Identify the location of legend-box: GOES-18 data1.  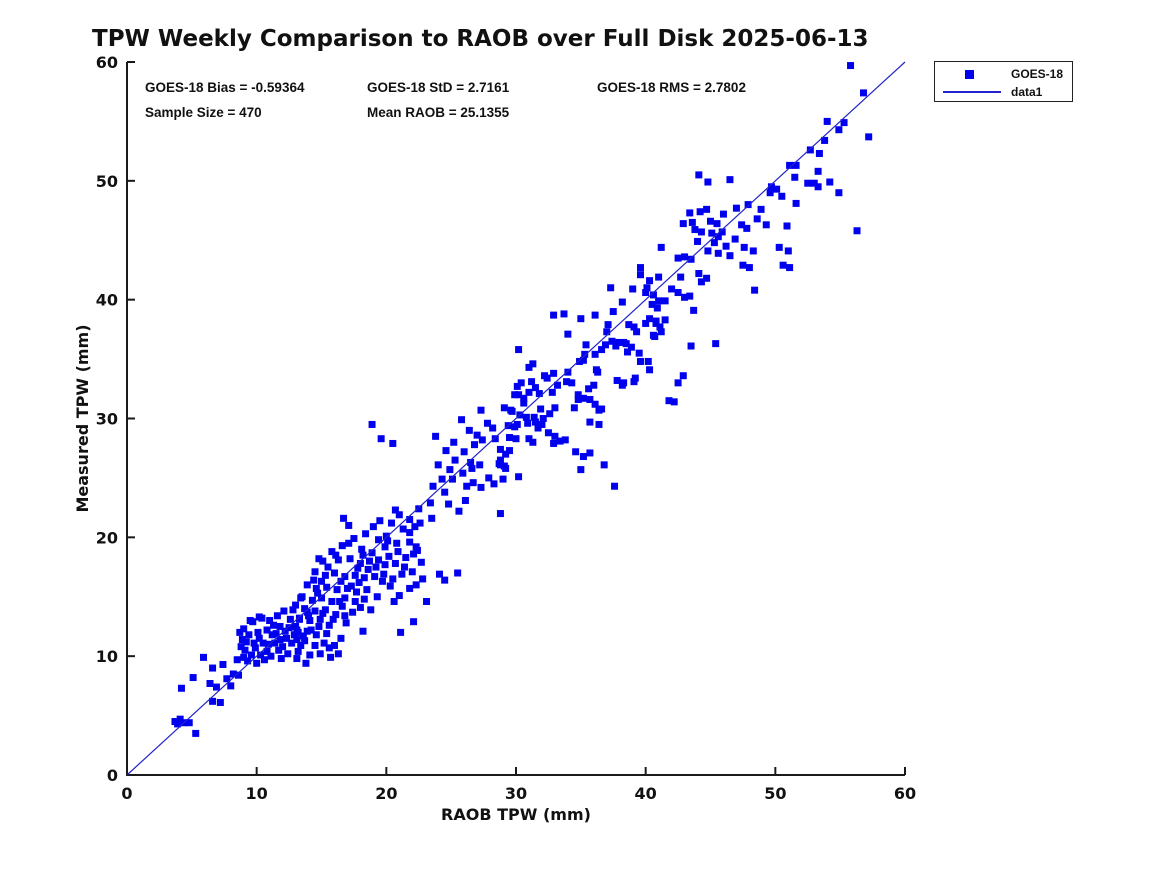
(1003, 81).